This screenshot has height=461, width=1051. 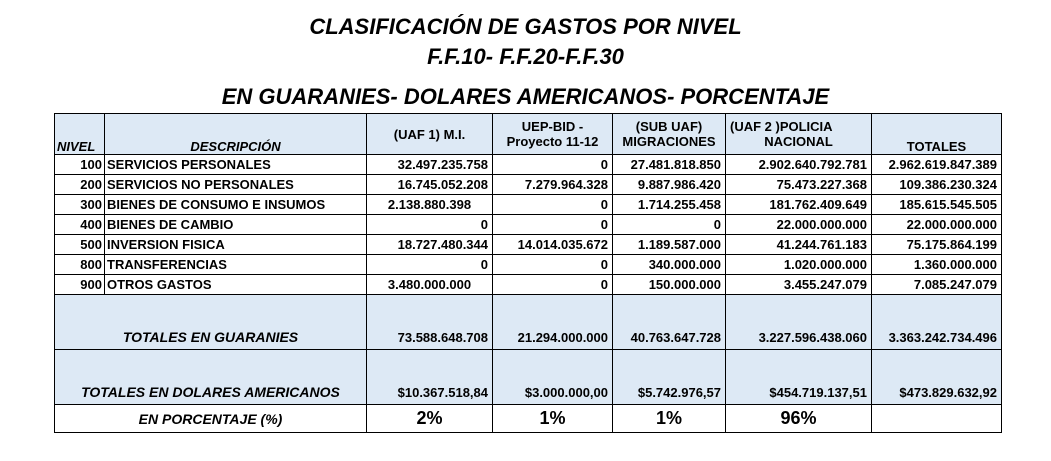 What do you see at coordinates (798, 418) in the screenshot?
I see `percentage-uaf2: 96%` at bounding box center [798, 418].